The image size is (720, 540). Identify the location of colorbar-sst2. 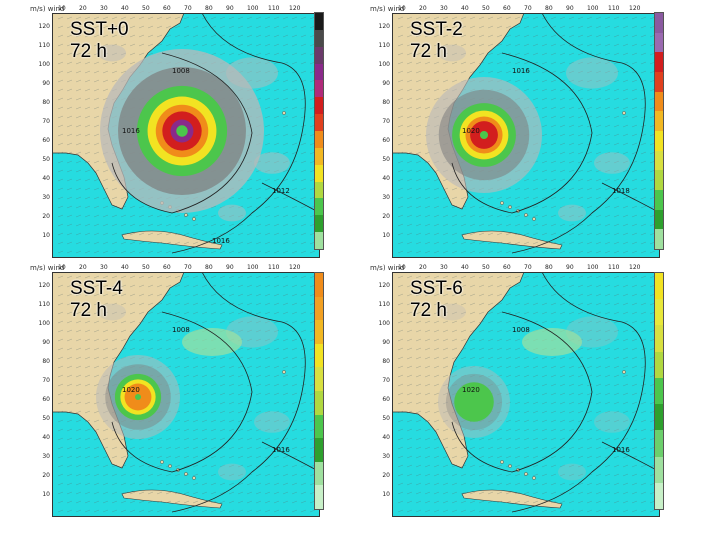
(659, 131).